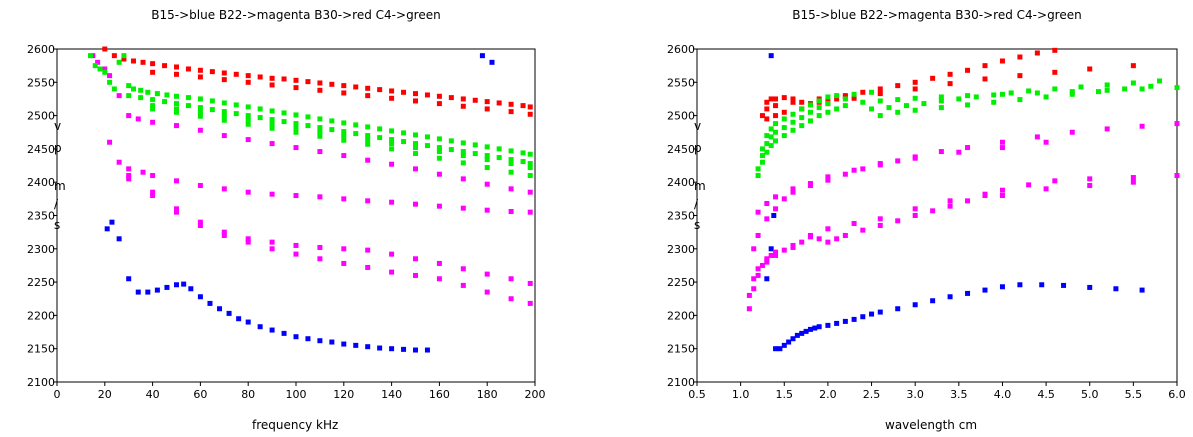  I want to click on x-tick-label: 2.5, so click(872, 394).